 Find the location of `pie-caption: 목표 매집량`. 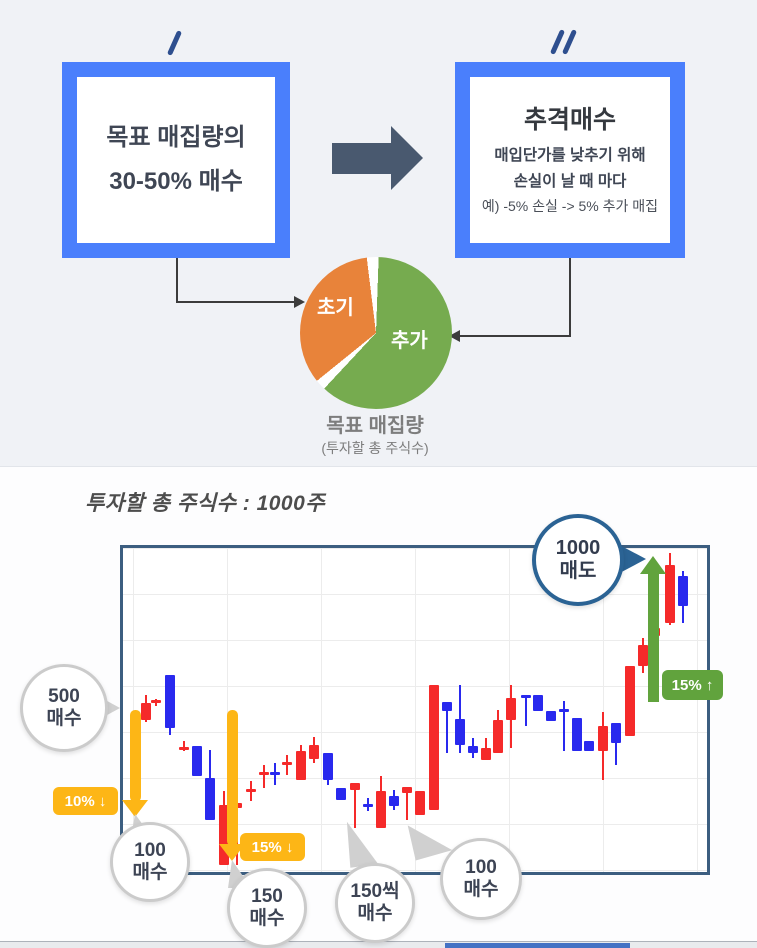

pie-caption: 목표 매집량 is located at coordinates (375, 426).